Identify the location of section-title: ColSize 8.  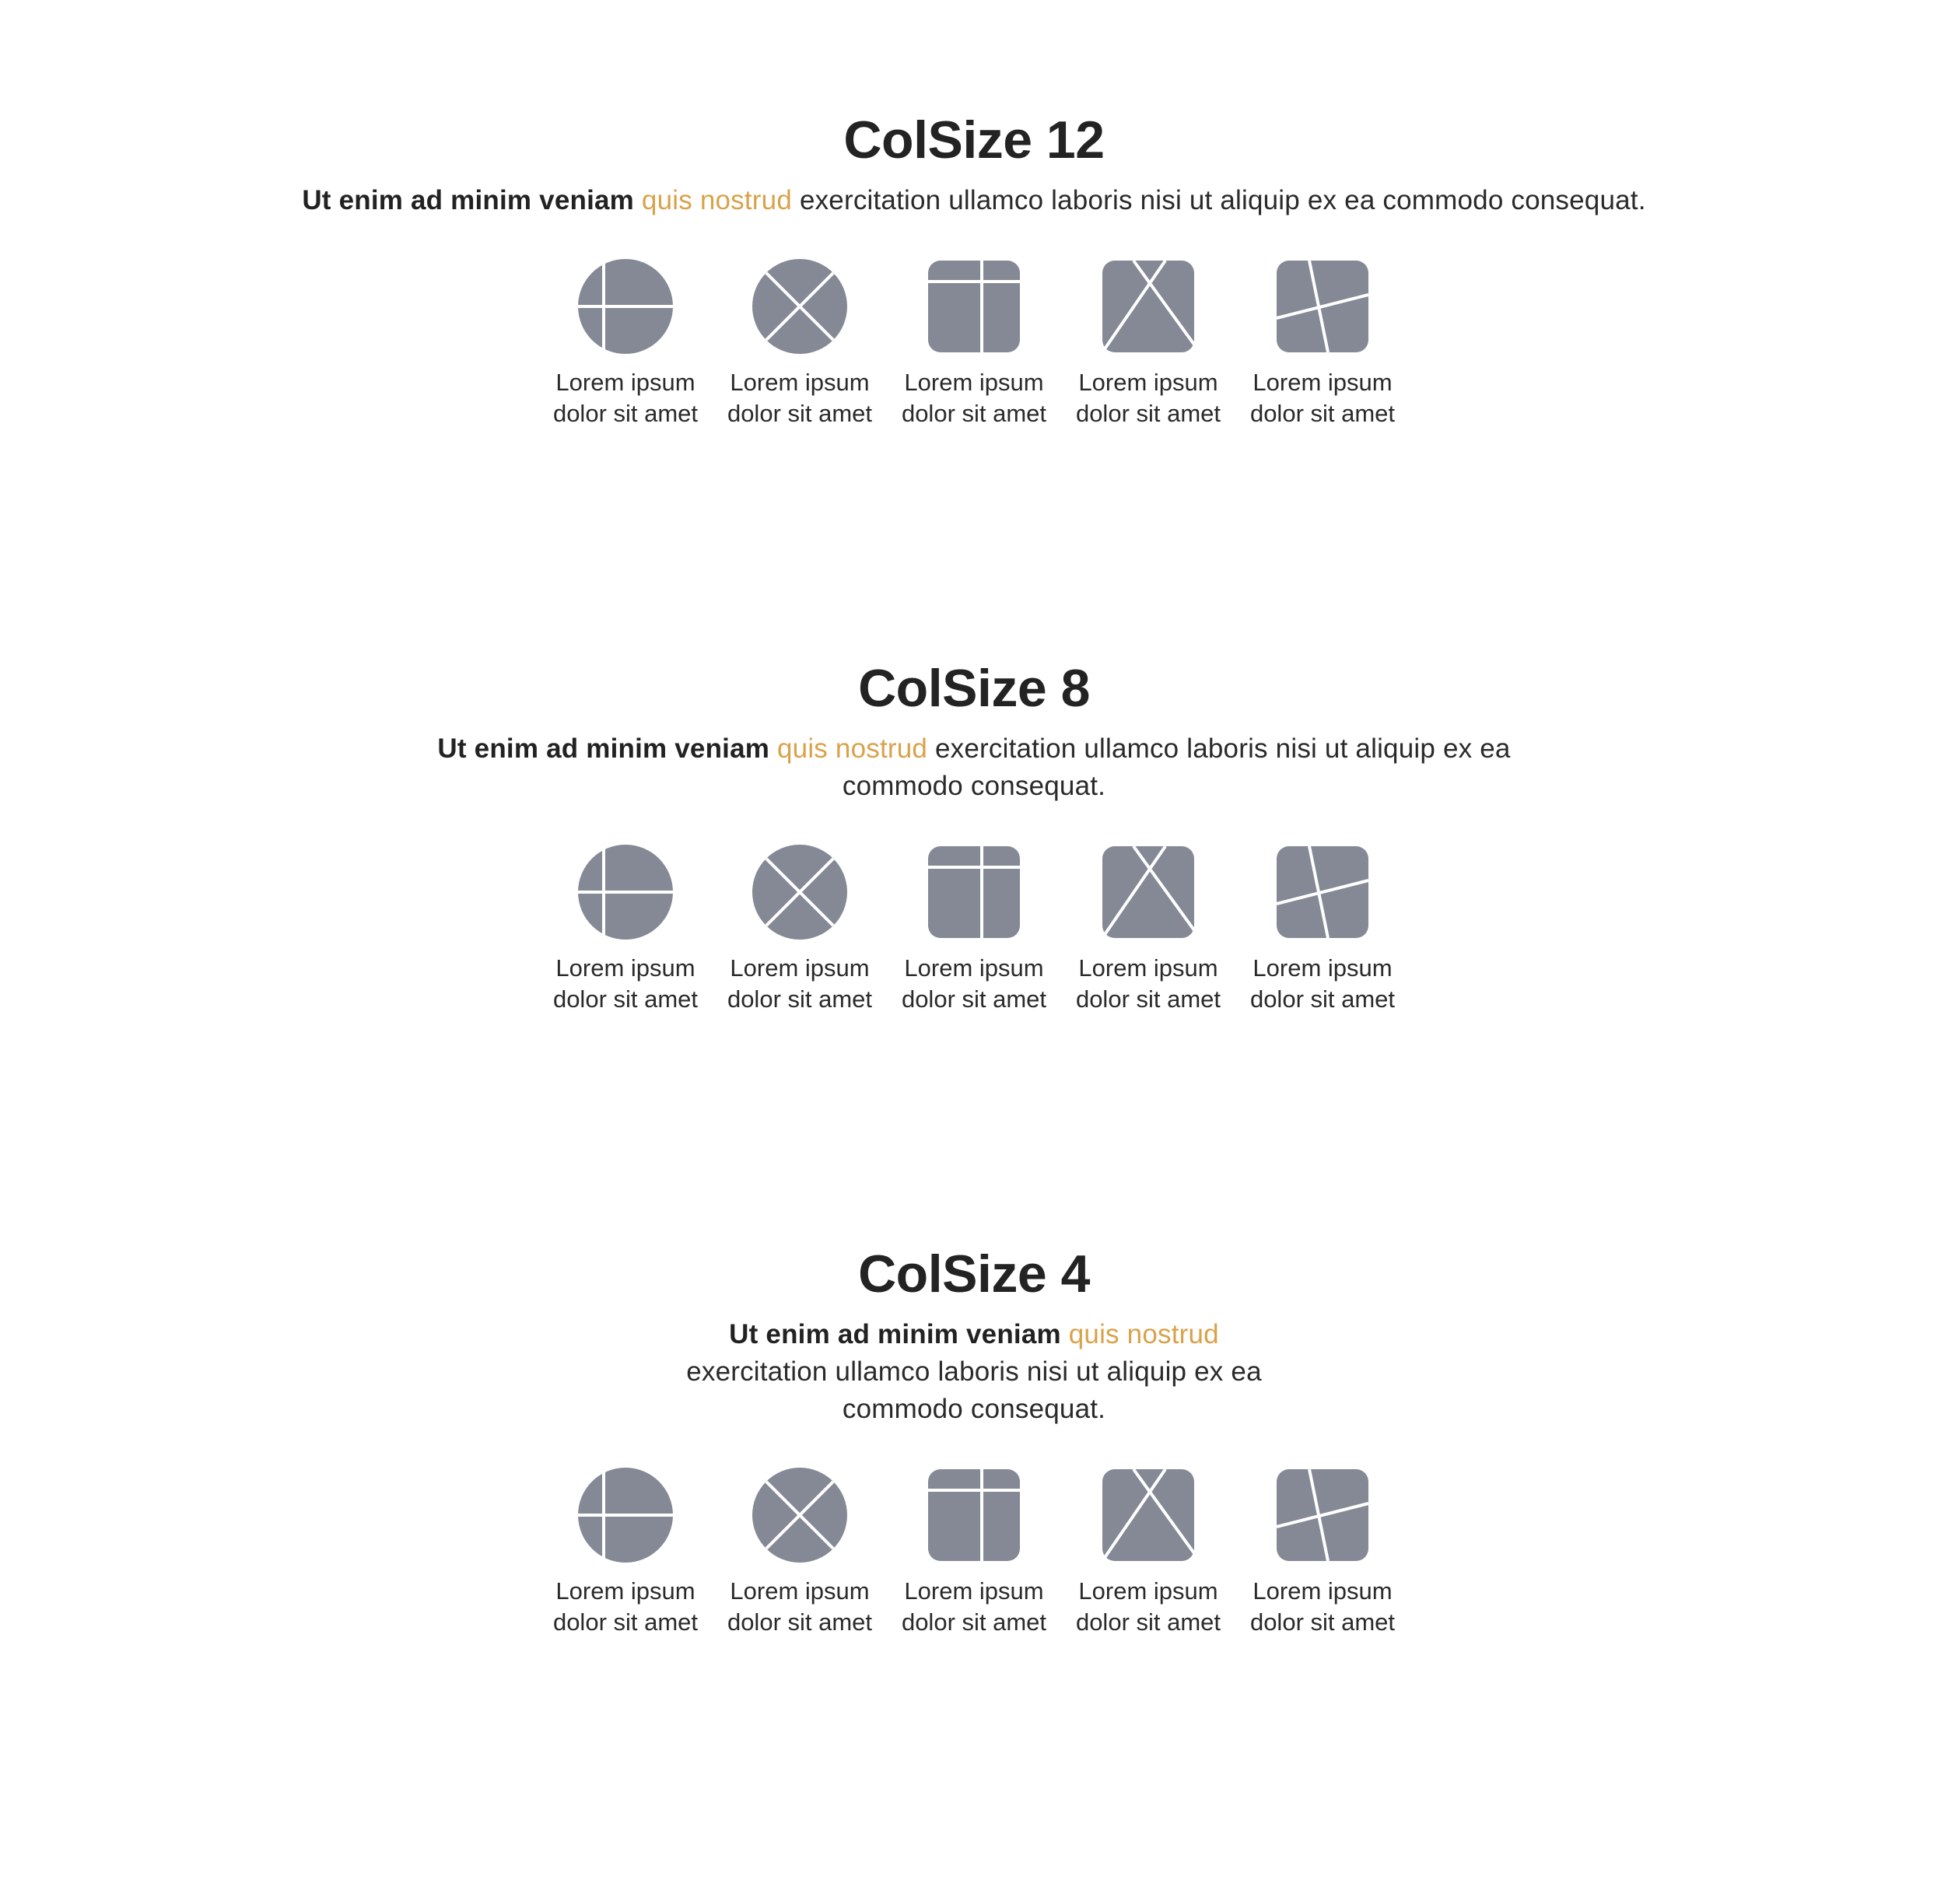
(974, 689).